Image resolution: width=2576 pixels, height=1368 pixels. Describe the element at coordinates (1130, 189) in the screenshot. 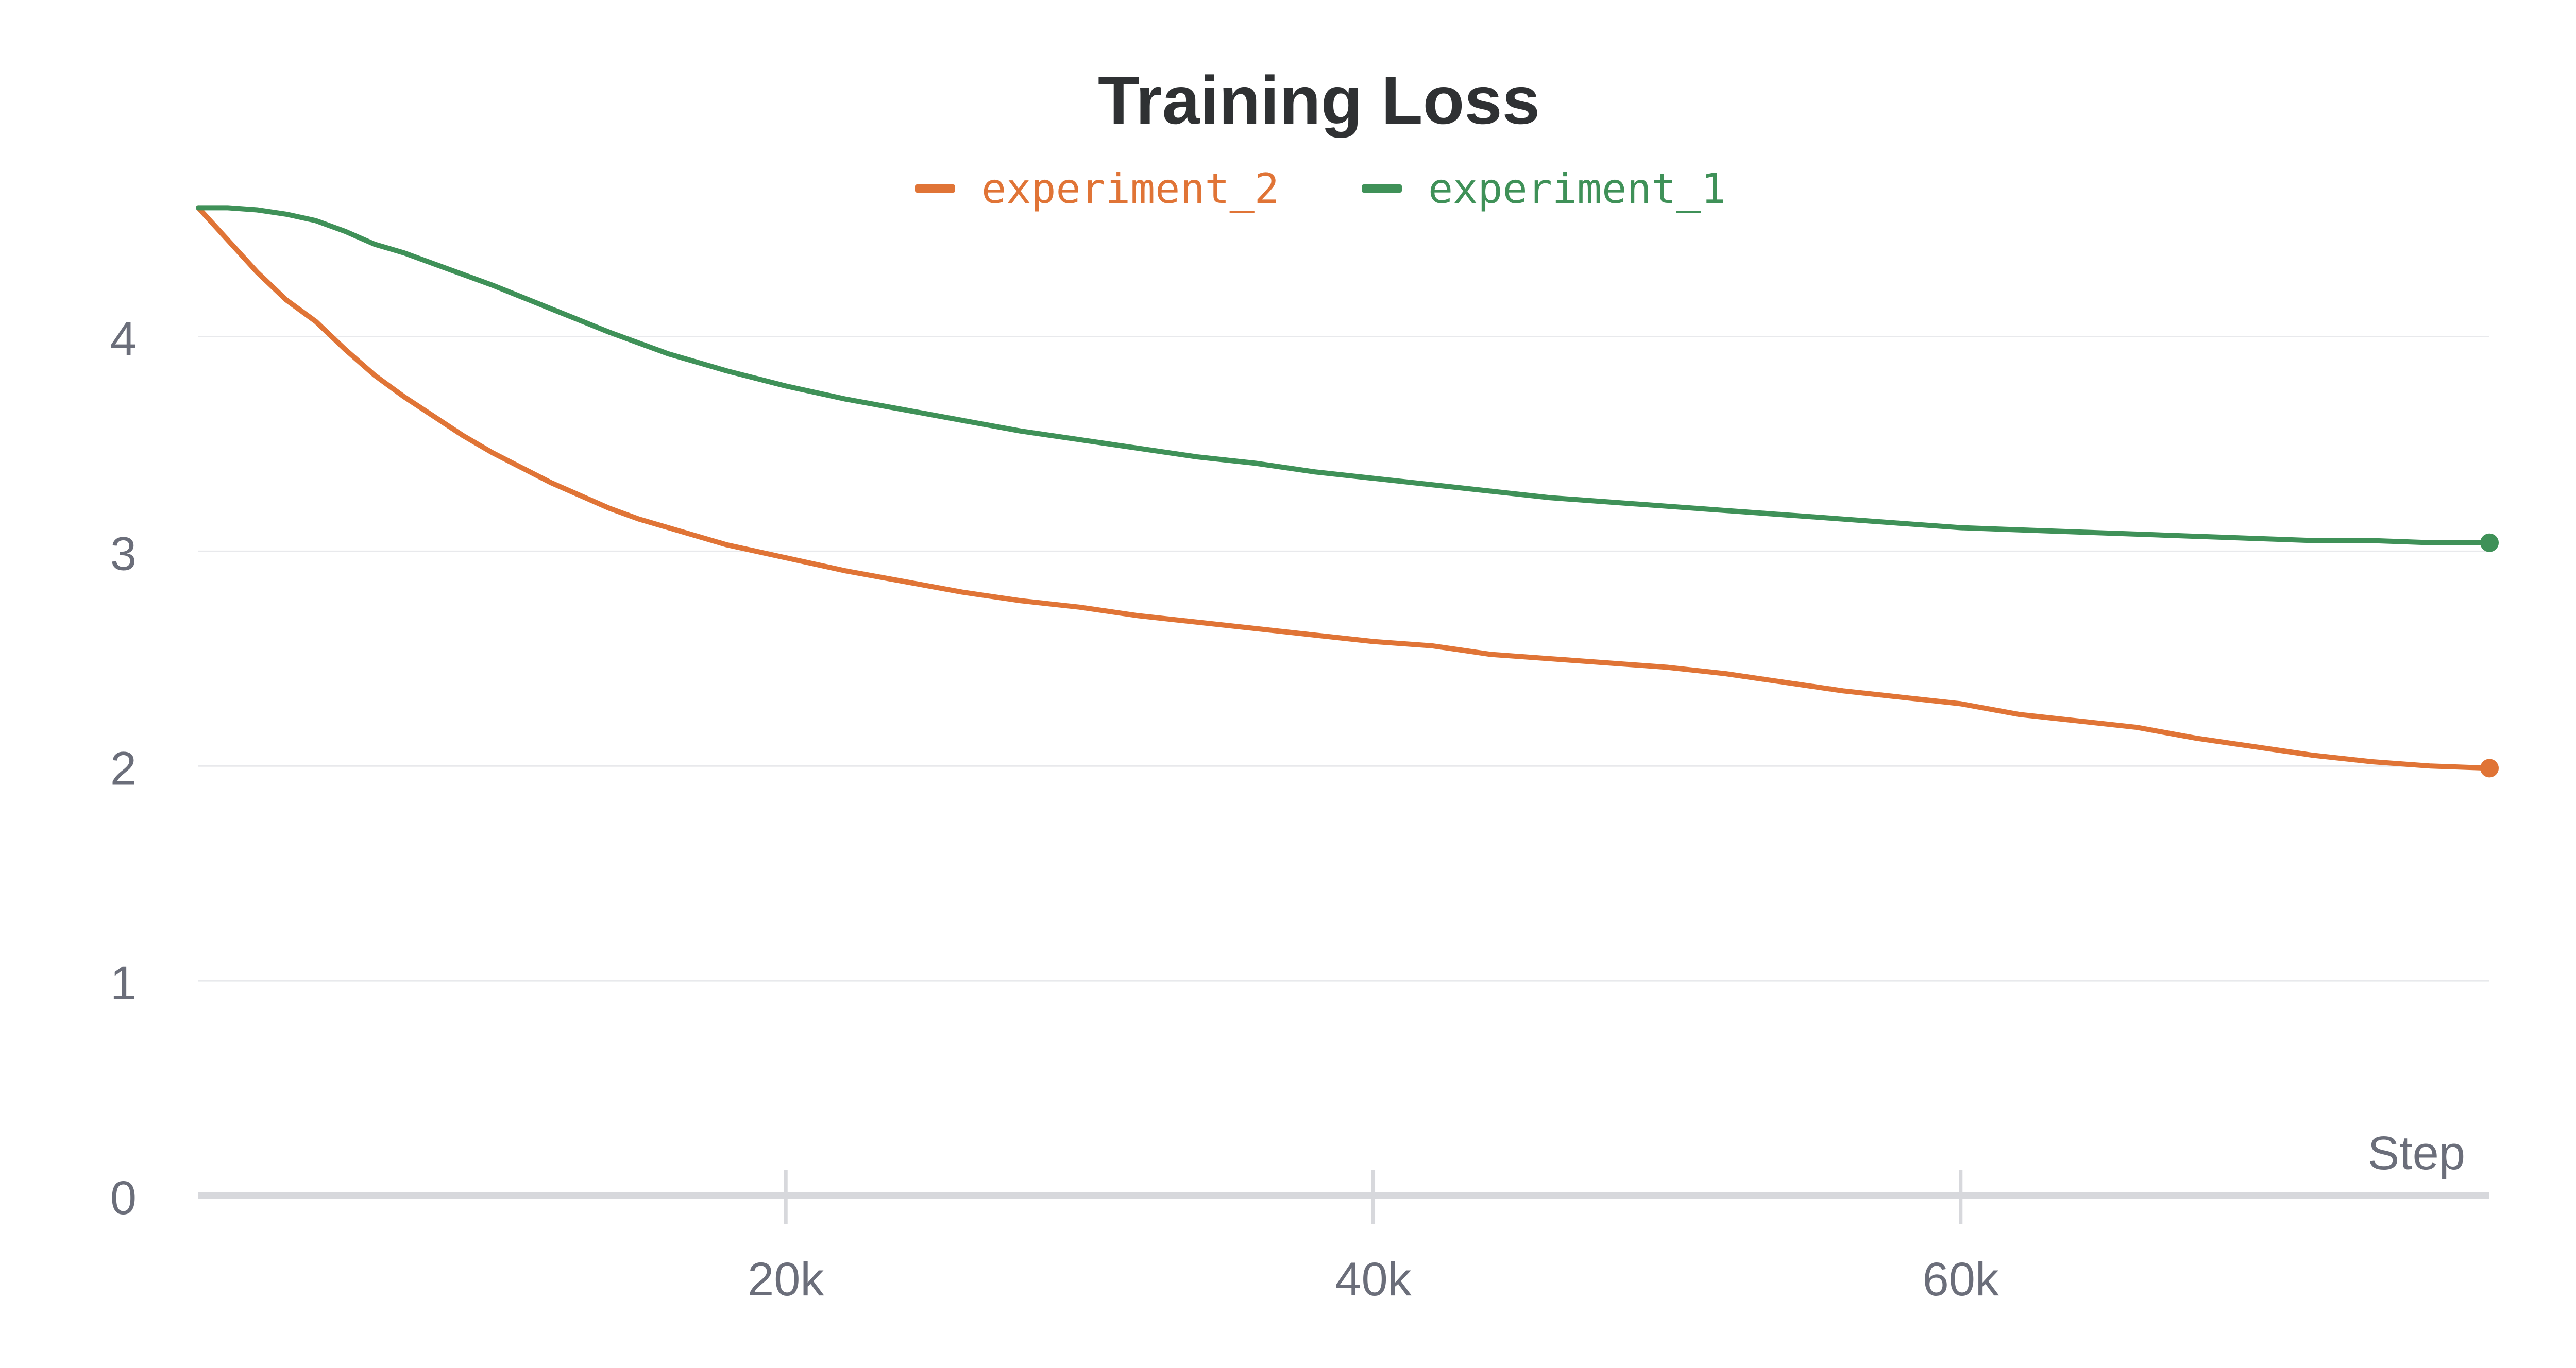

I see `legend-label-experiment-2: experiment_2` at that location.